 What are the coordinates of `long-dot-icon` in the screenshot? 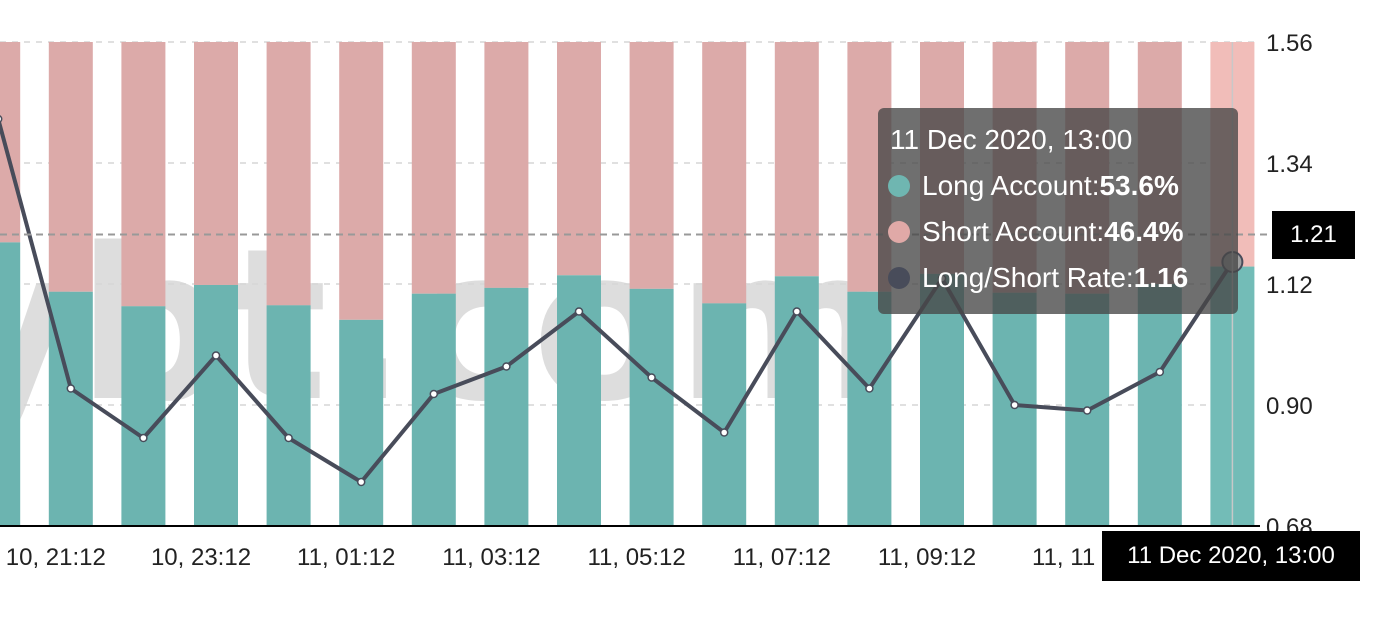 It's located at (899, 186).